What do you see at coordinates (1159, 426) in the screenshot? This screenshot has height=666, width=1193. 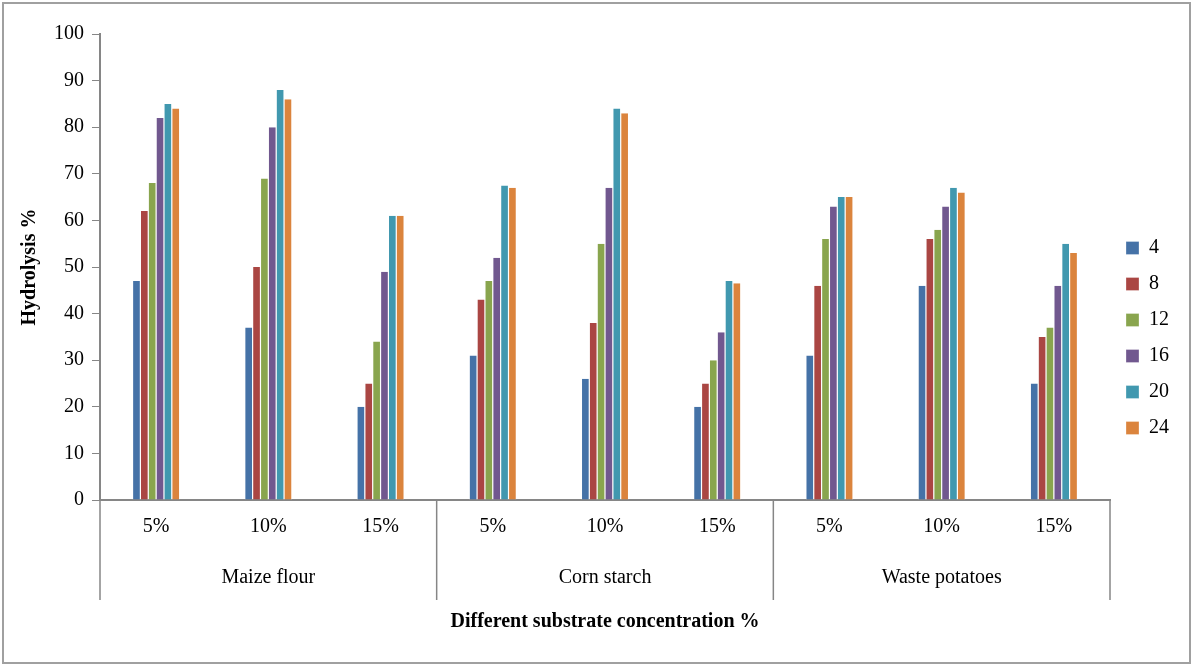 I see `legend-label: 24` at bounding box center [1159, 426].